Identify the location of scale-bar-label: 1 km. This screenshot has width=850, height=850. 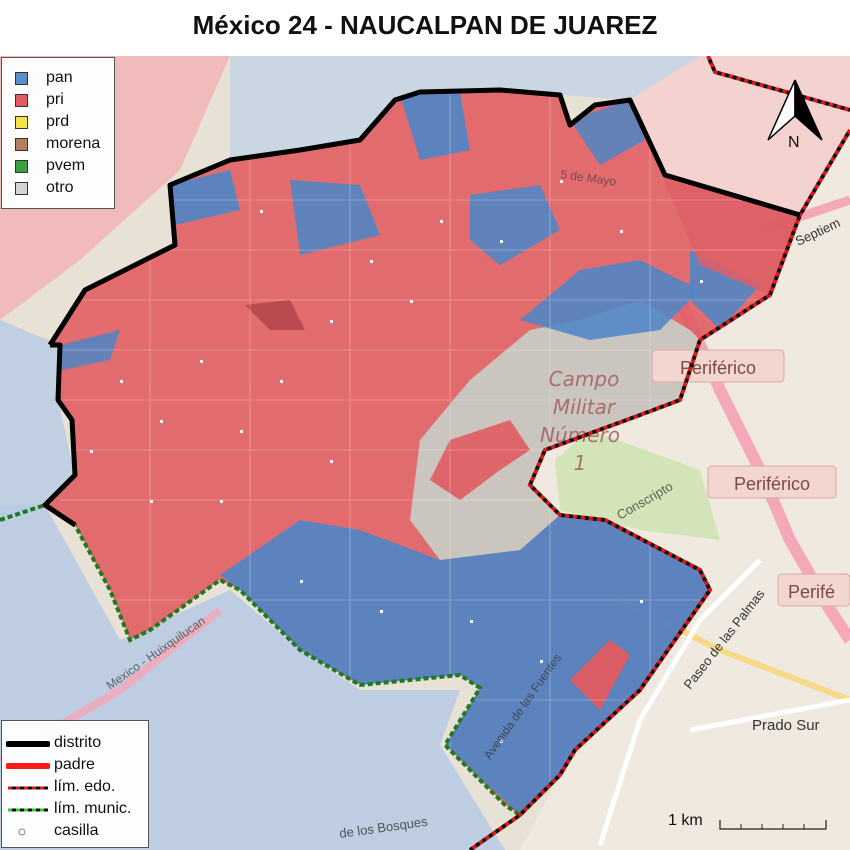
(685, 820).